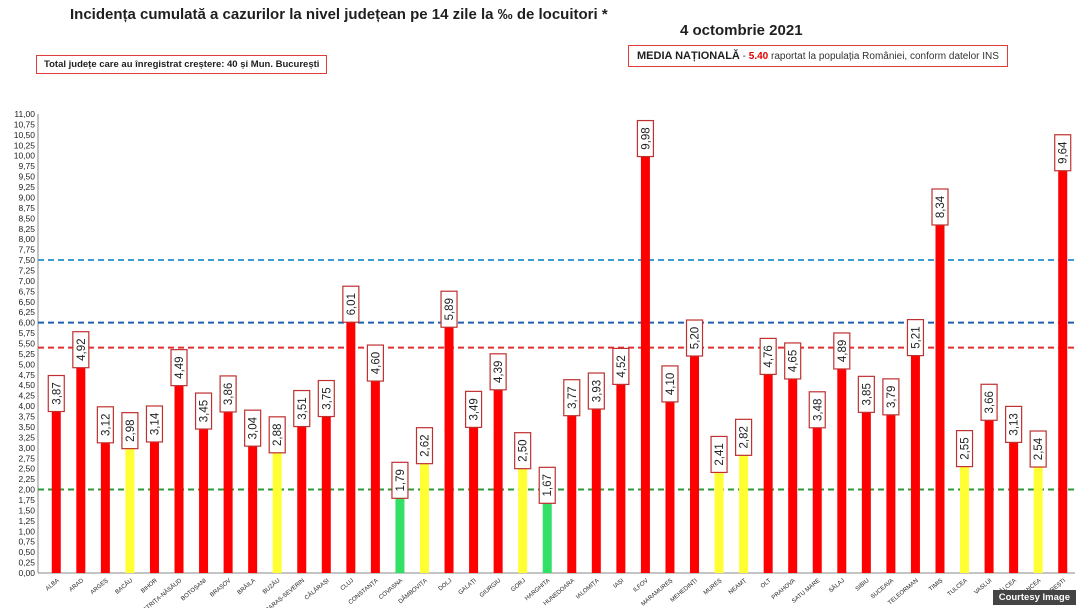 This screenshot has height=608, width=1080. I want to click on data-label: 4,49, so click(179, 368).